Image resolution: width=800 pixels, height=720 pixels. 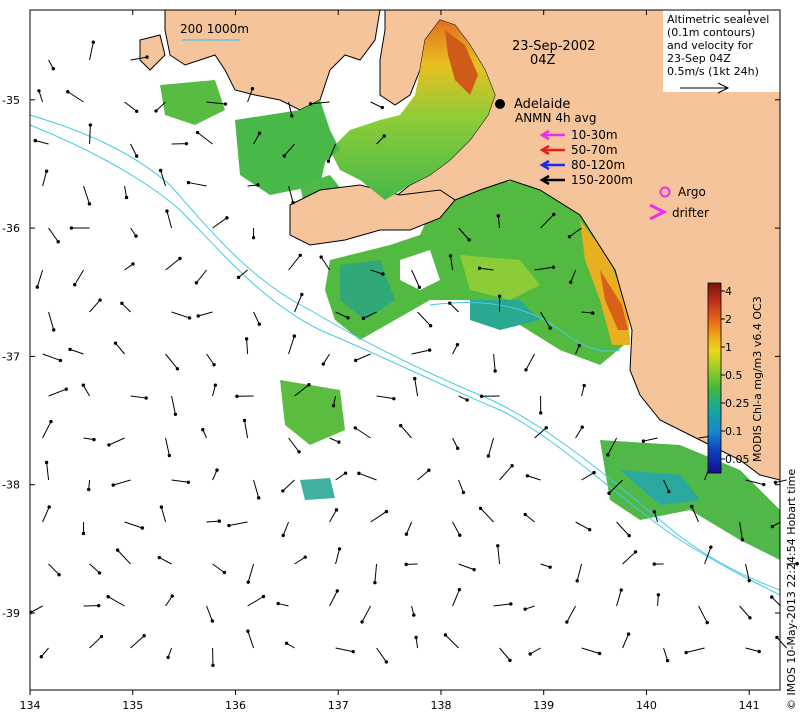 I want to click on drifter-label: drifter, so click(x=690, y=213).